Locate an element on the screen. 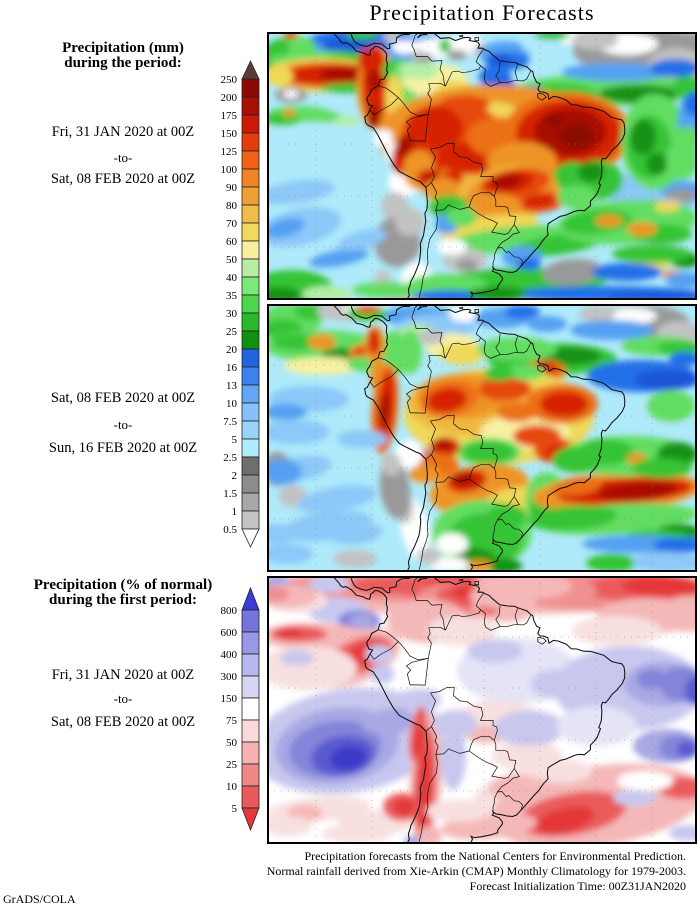 The width and height of the screenshot is (700, 905). svg-text: 125 is located at coordinates (229, 152).